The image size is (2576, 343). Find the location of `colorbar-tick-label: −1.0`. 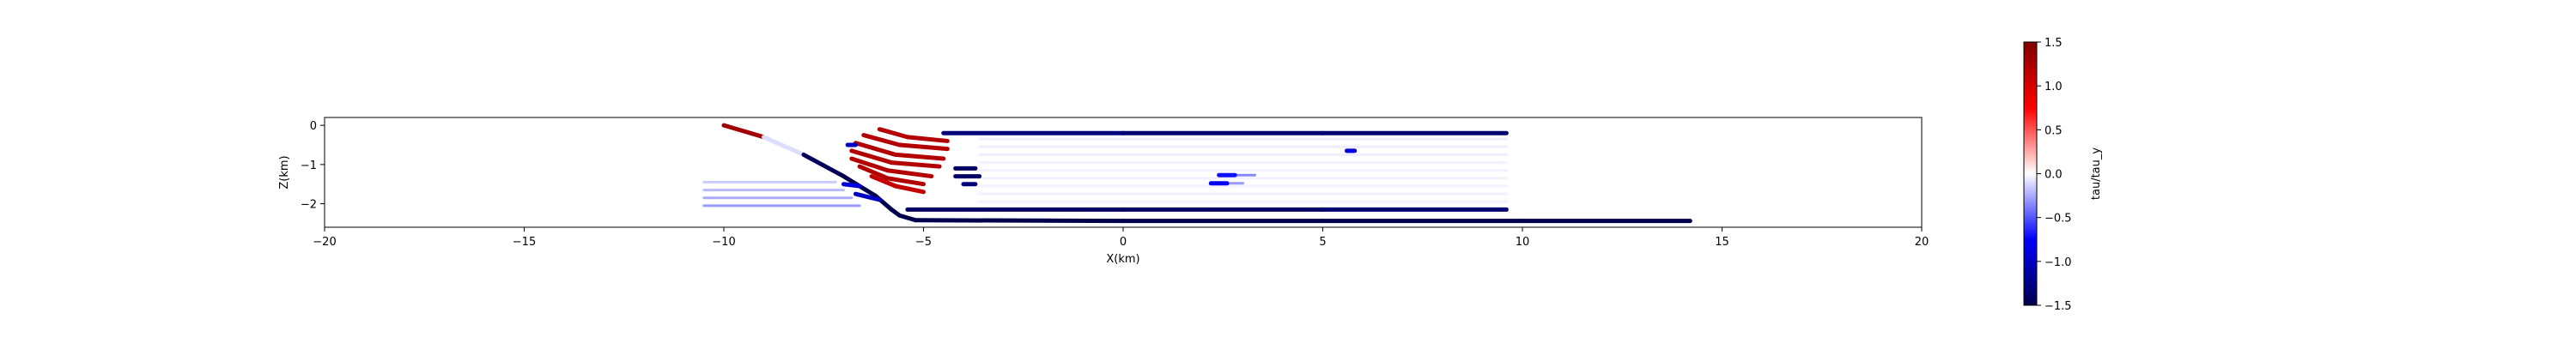

colorbar-tick-label: −1.0 is located at coordinates (2058, 263).